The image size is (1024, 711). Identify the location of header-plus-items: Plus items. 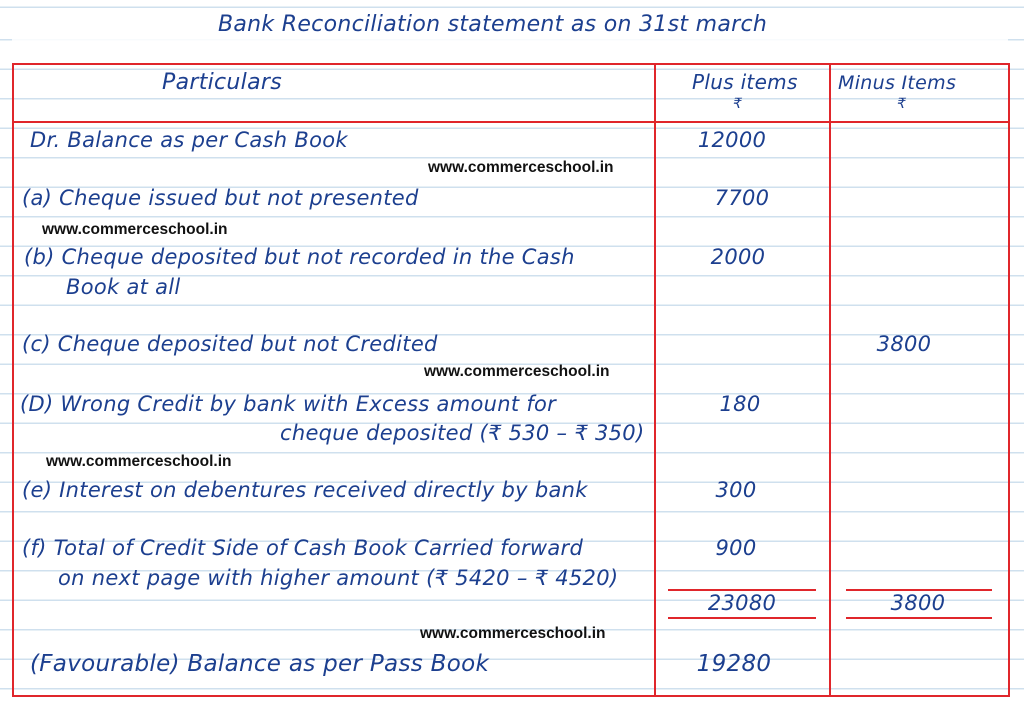
(745, 82).